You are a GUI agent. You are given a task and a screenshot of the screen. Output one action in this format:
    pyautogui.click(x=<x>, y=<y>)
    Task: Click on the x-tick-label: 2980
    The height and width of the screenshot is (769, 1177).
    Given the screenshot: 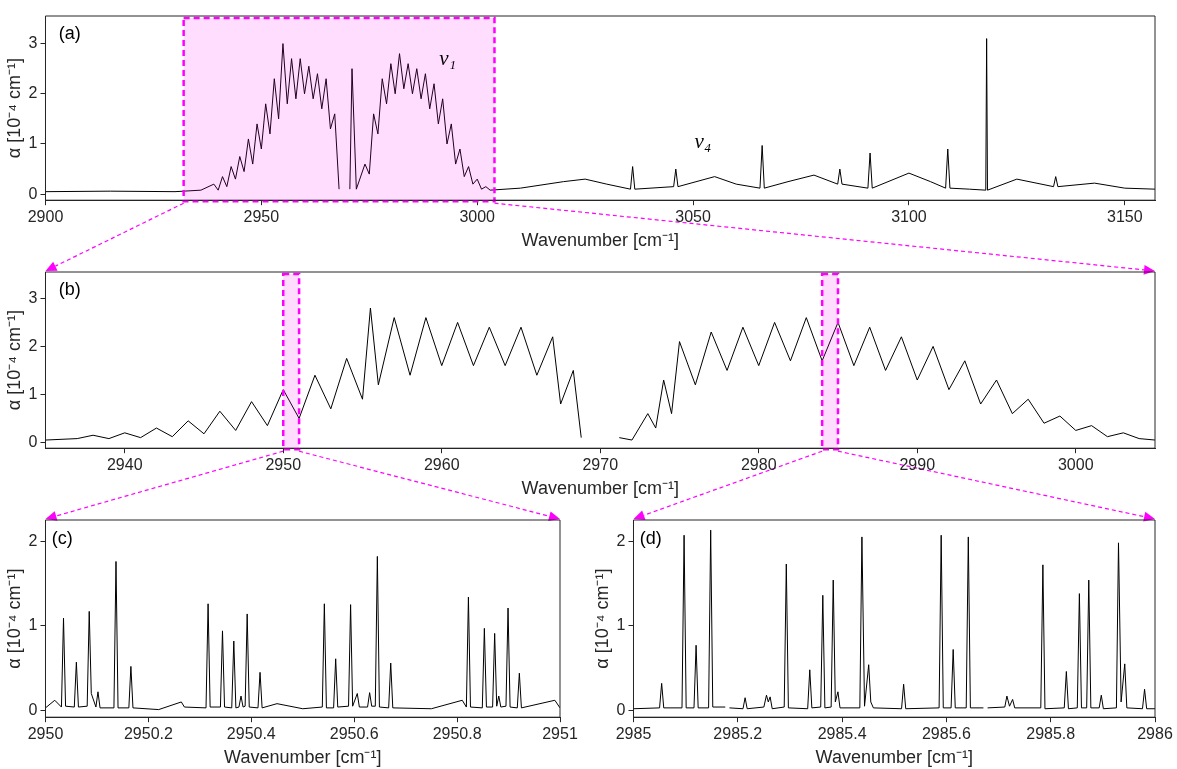 What is the action you would take?
    pyautogui.click(x=758, y=465)
    